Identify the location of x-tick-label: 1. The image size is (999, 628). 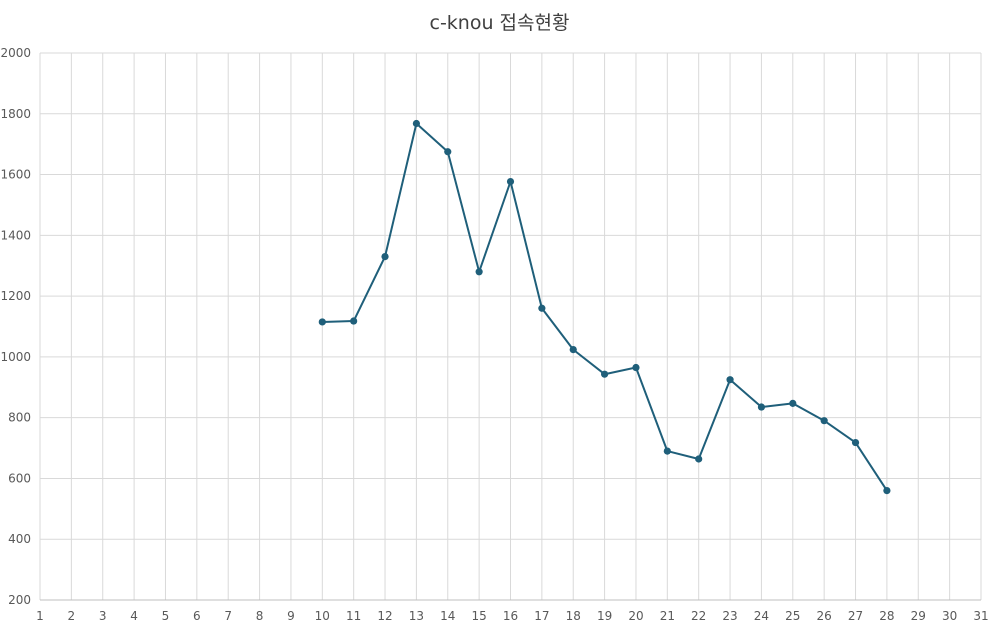
(40, 616).